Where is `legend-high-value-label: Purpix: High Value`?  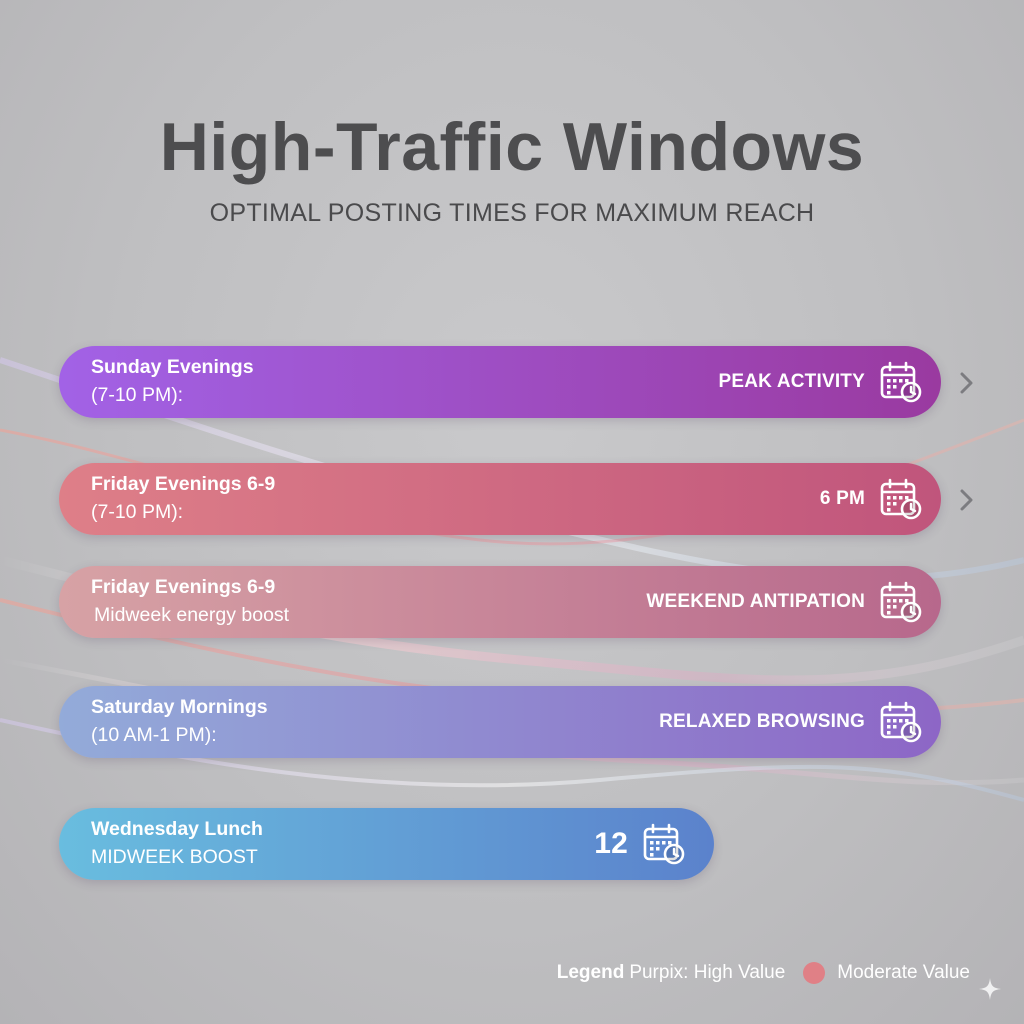
legend-high-value-label: Purpix: High Value is located at coordinates (707, 972).